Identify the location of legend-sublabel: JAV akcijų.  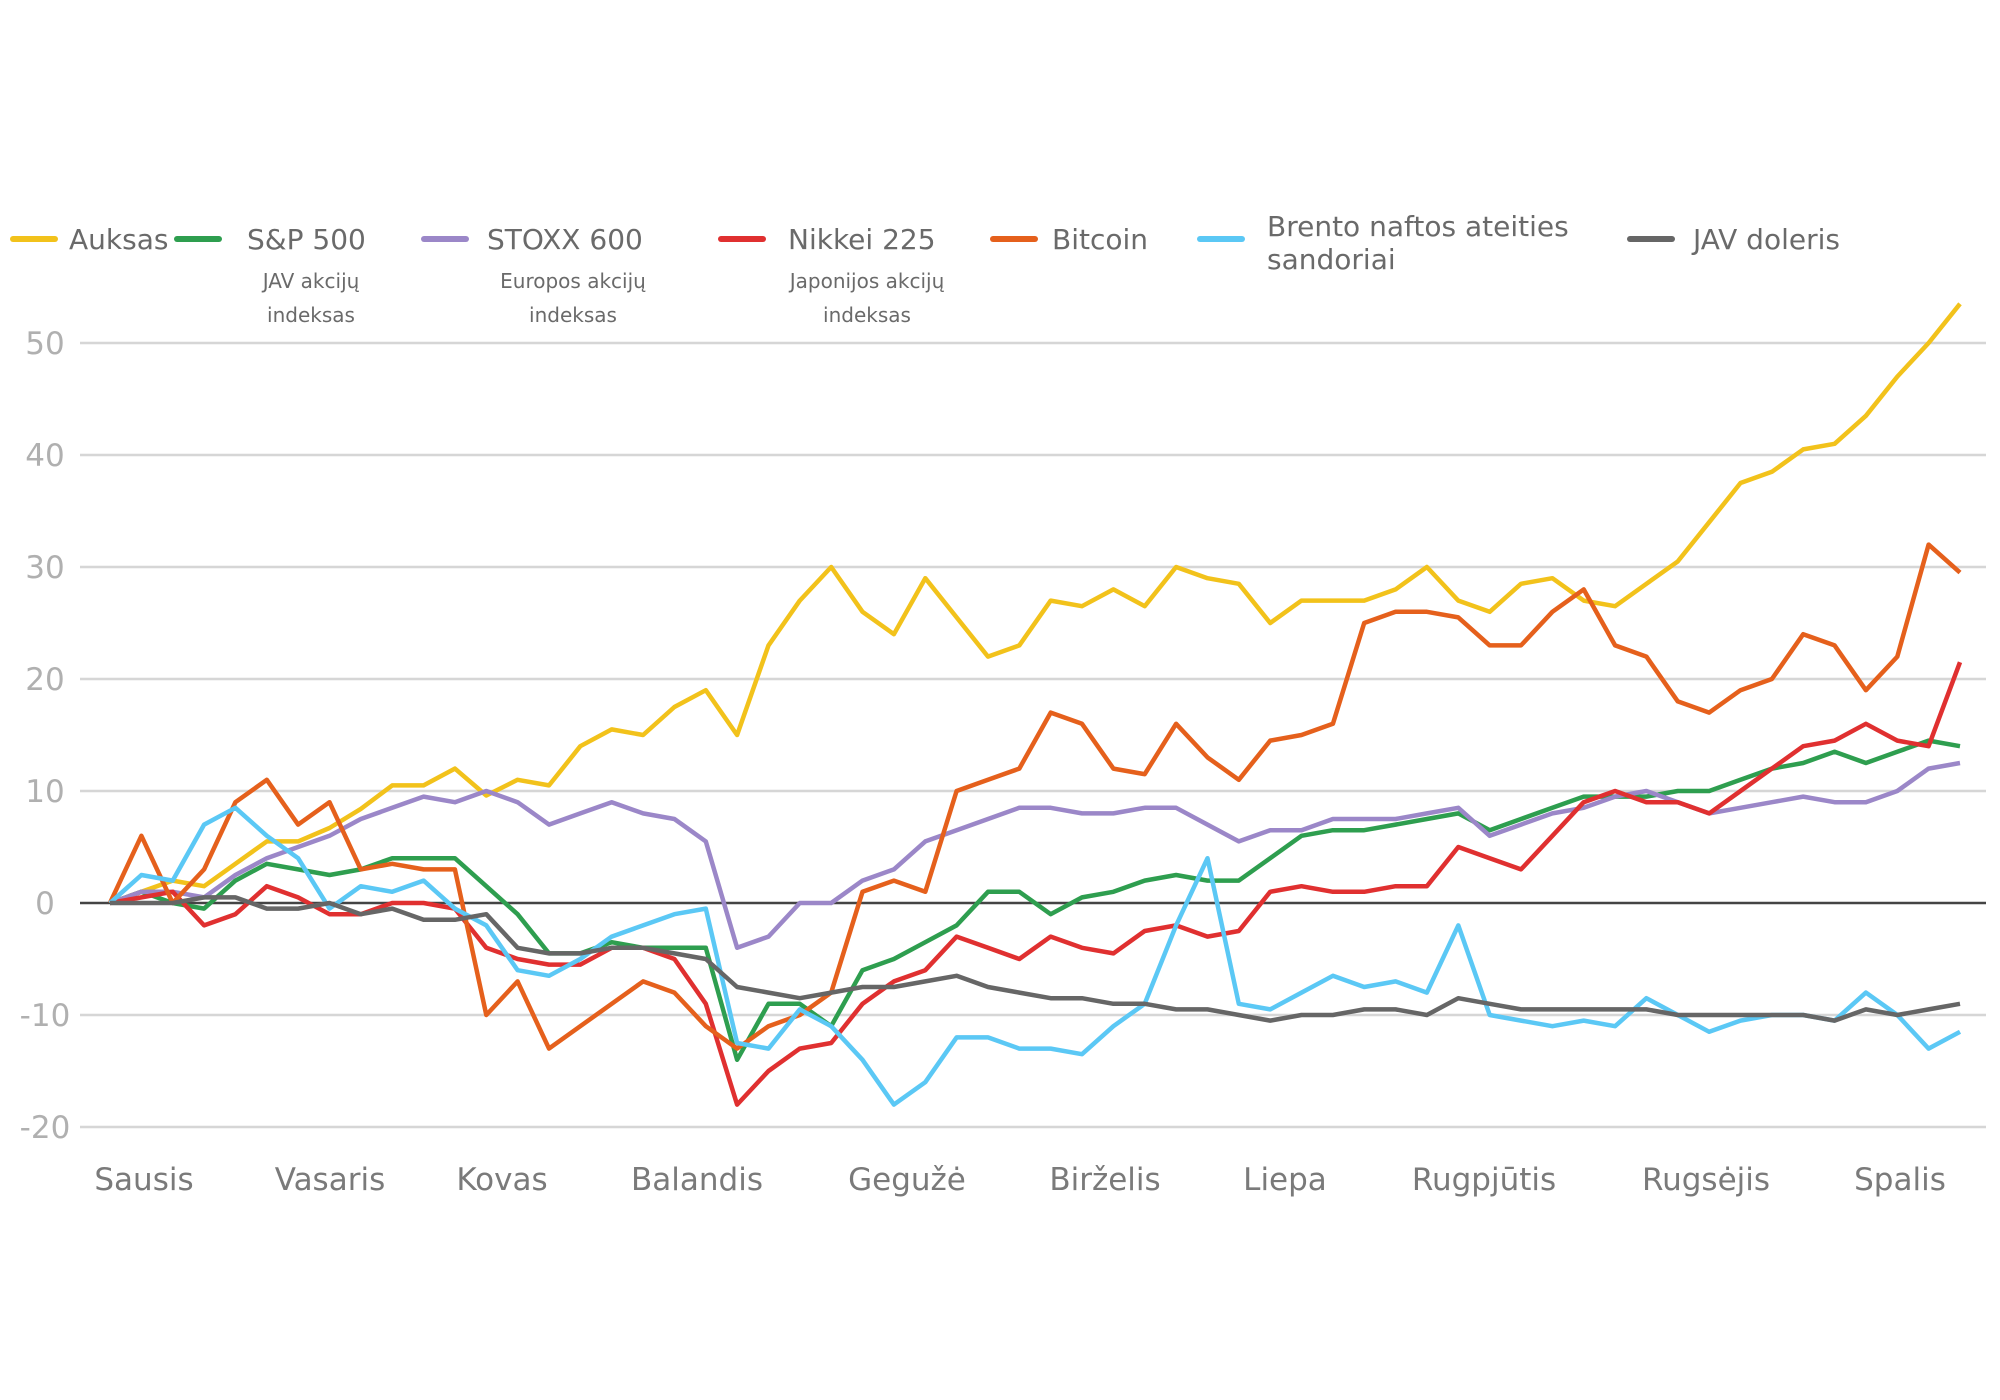
(310, 281).